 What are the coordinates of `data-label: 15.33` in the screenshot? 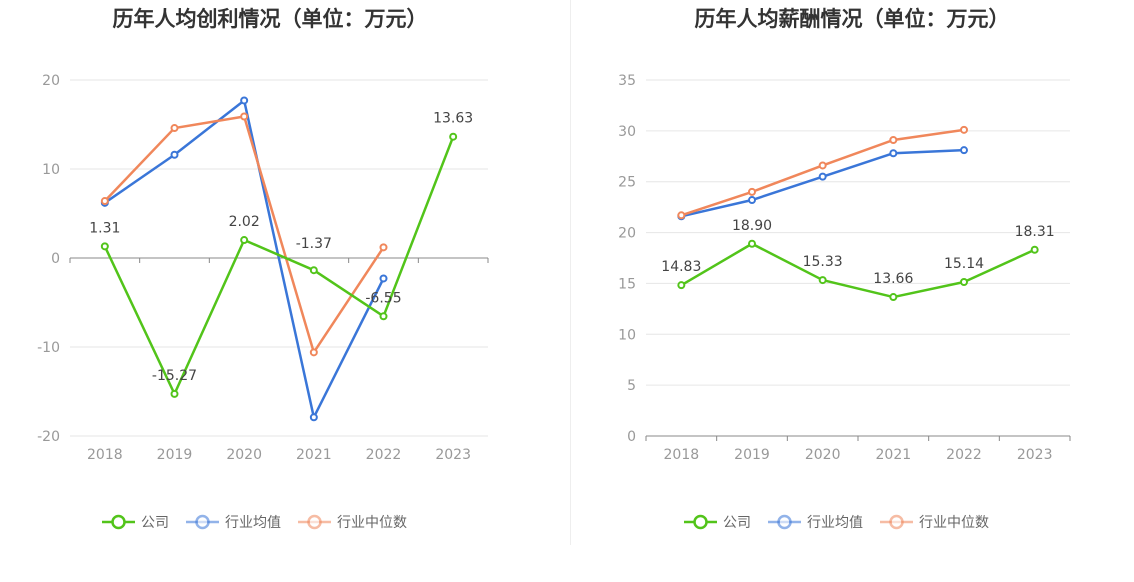 It's located at (823, 262).